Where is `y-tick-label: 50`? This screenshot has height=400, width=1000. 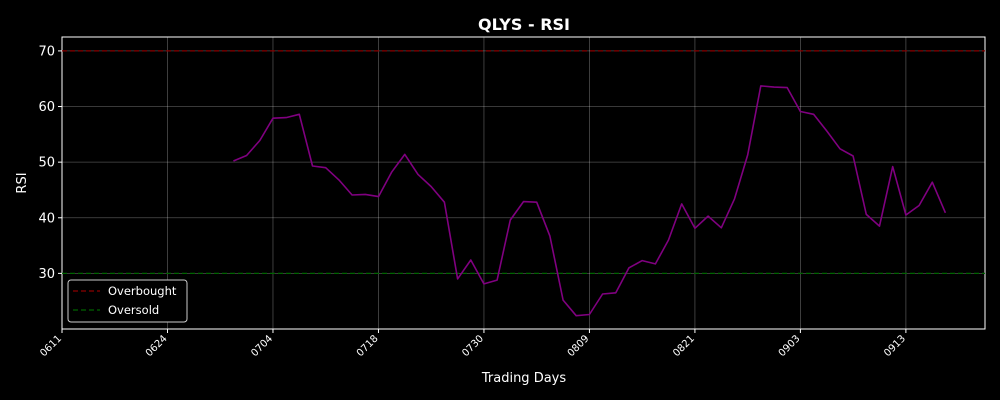 y-tick-label: 50 is located at coordinates (46, 163).